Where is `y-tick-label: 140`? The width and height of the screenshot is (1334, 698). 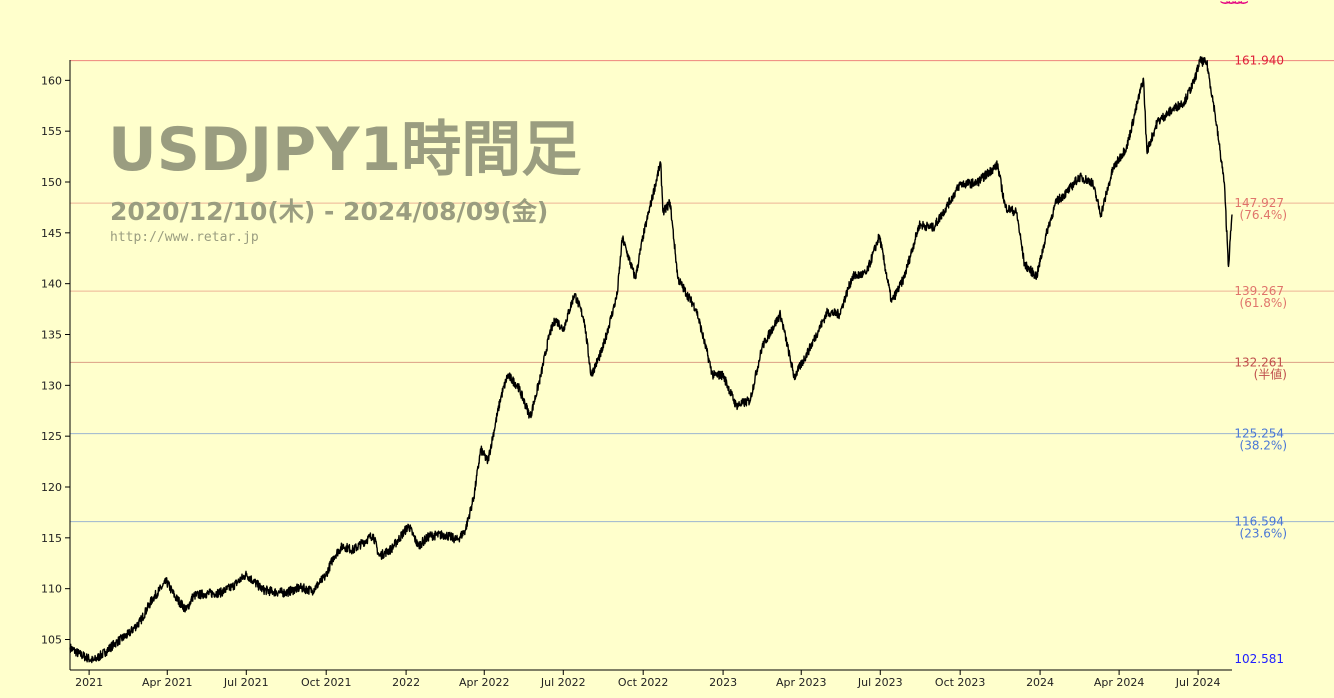
y-tick-label: 140 is located at coordinates (51, 284).